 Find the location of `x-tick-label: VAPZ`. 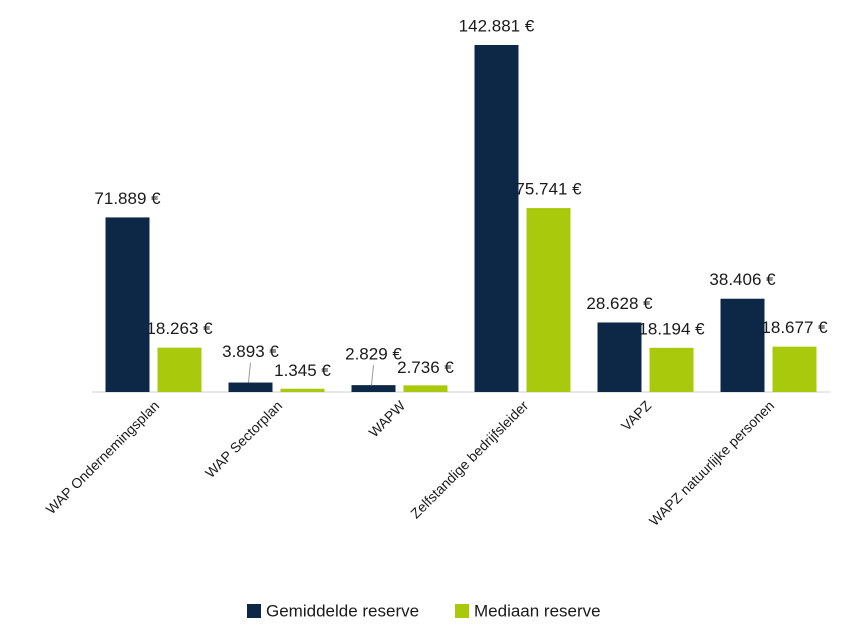

x-tick-label: VAPZ is located at coordinates (636, 415).